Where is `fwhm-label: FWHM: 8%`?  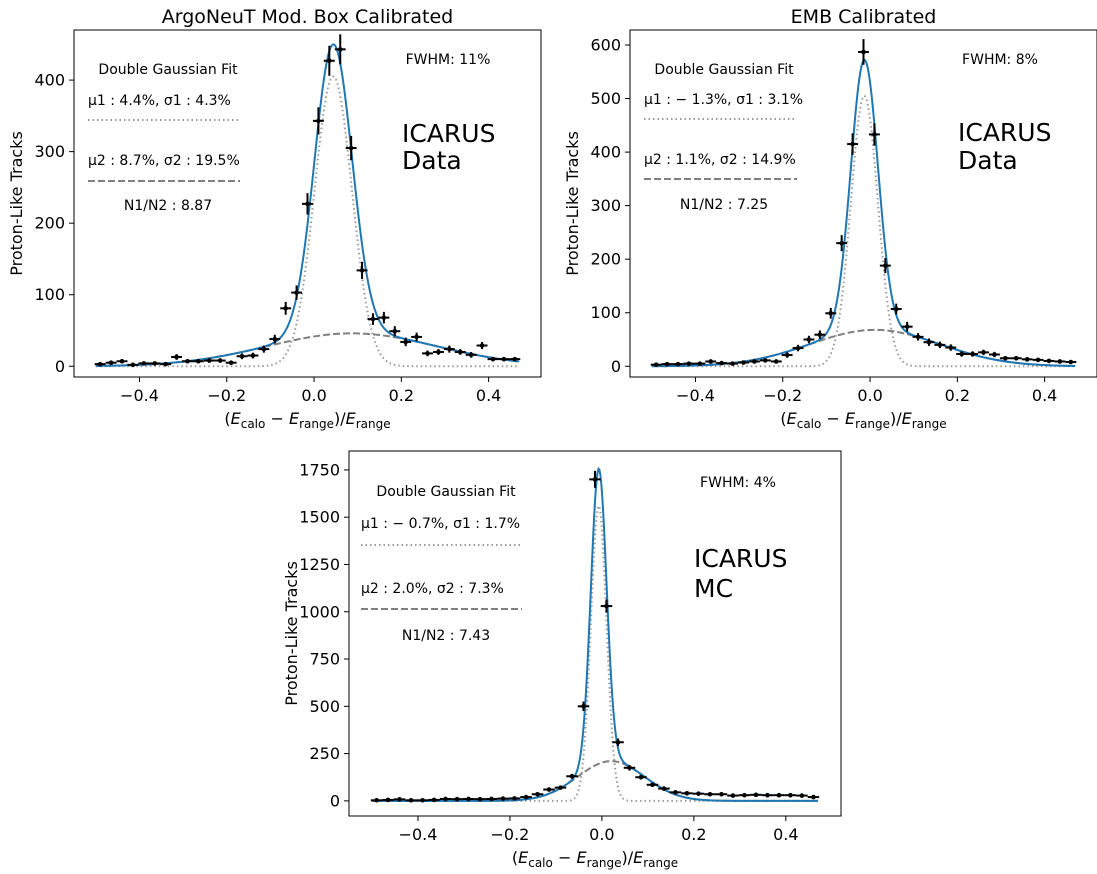
fwhm-label: FWHM: 8% is located at coordinates (1000, 60).